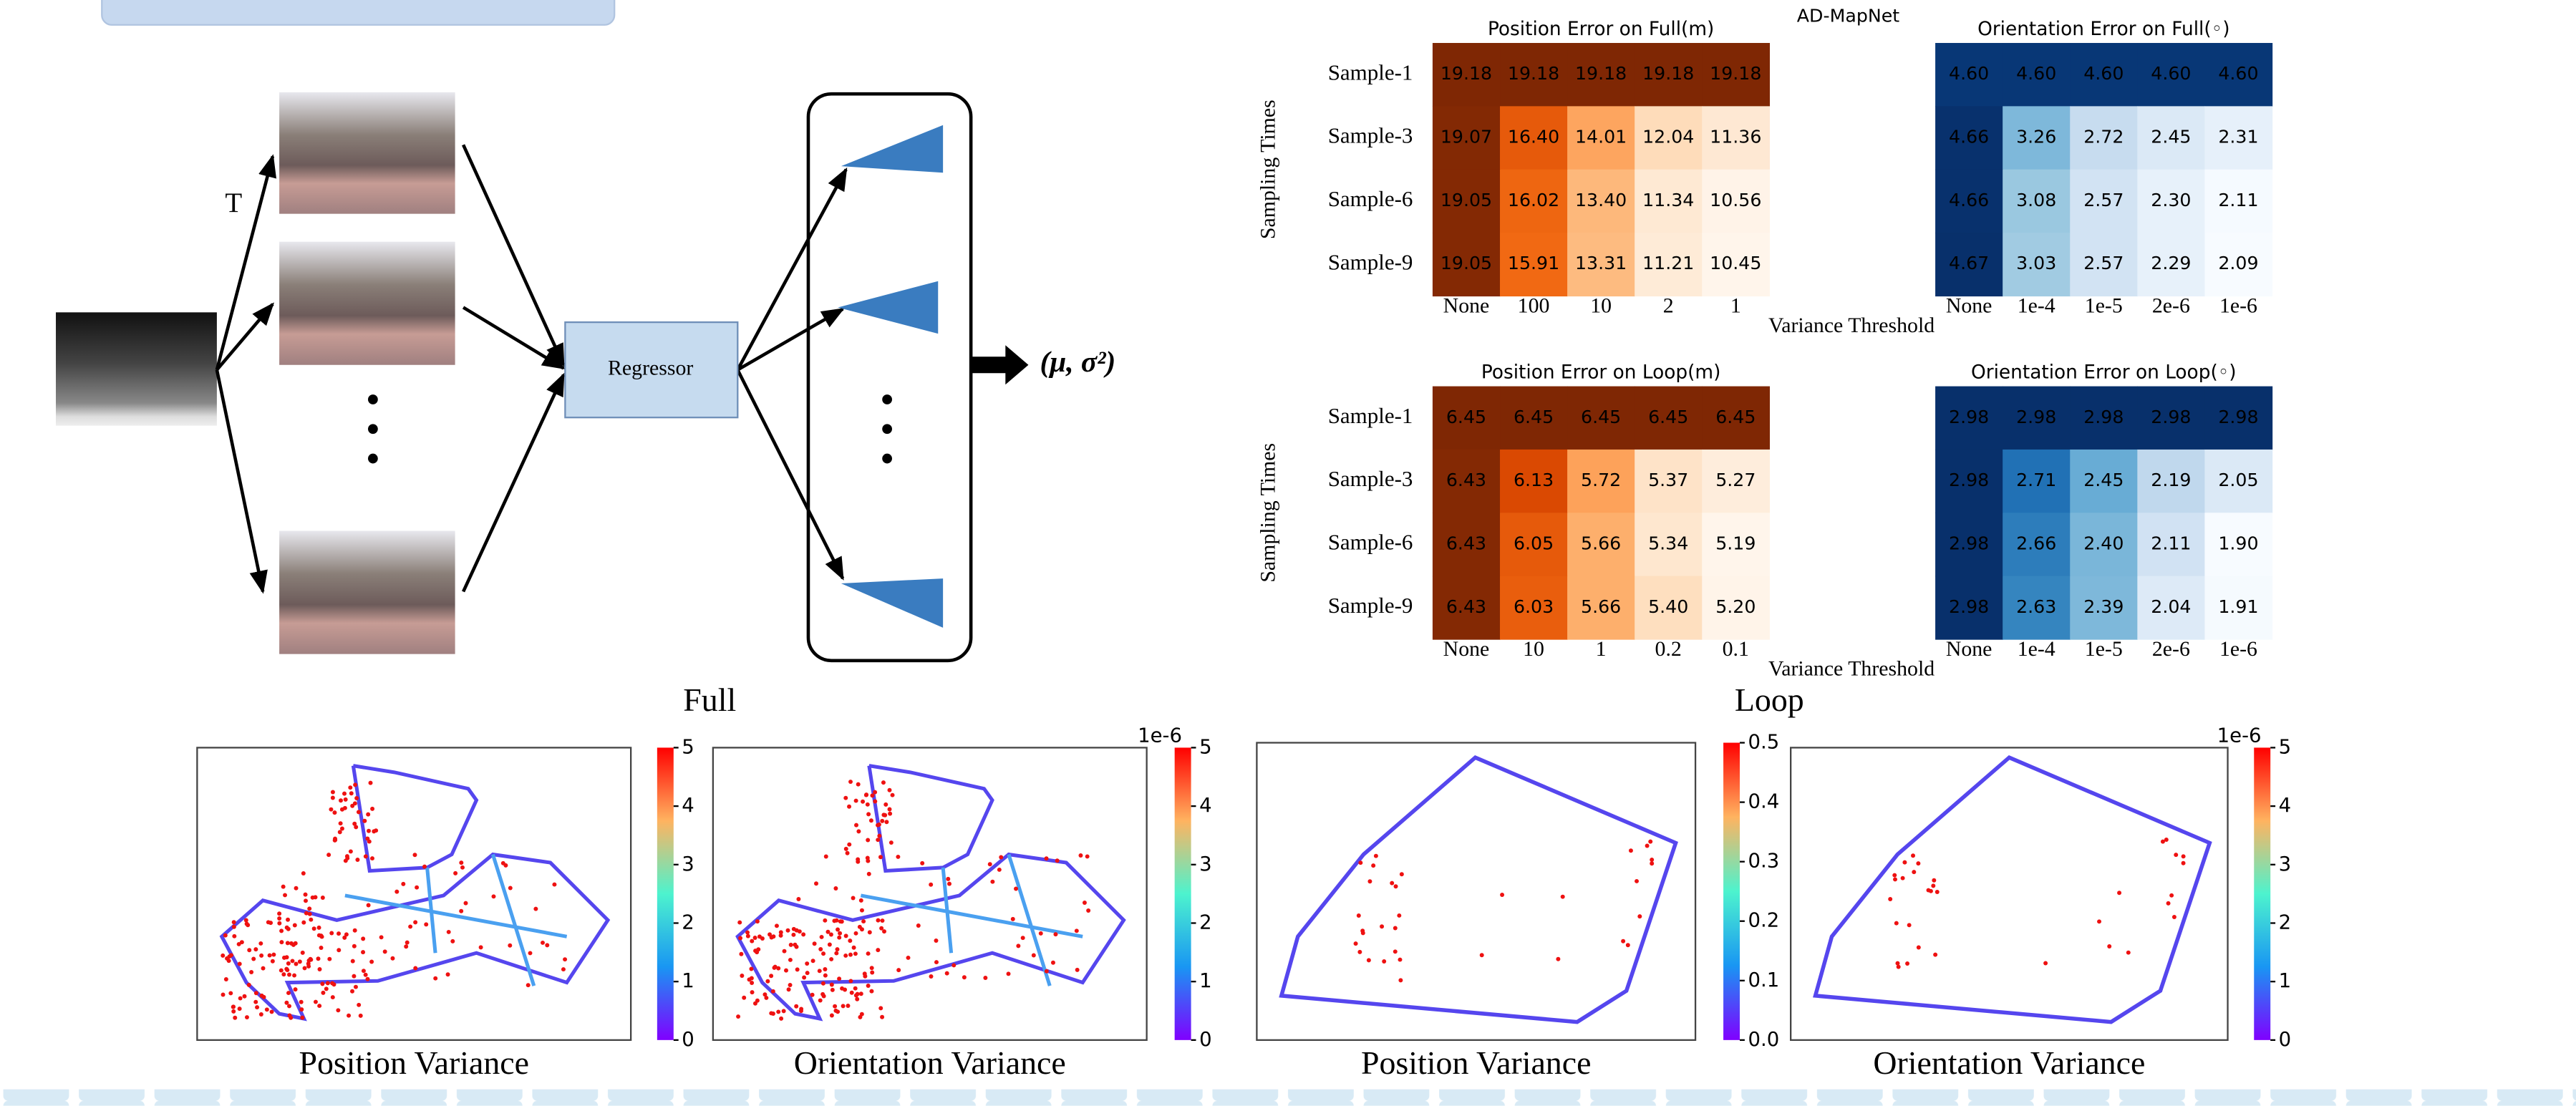  Describe the element at coordinates (2238, 200) in the screenshot. I see `cell-label: 2.11` at that location.